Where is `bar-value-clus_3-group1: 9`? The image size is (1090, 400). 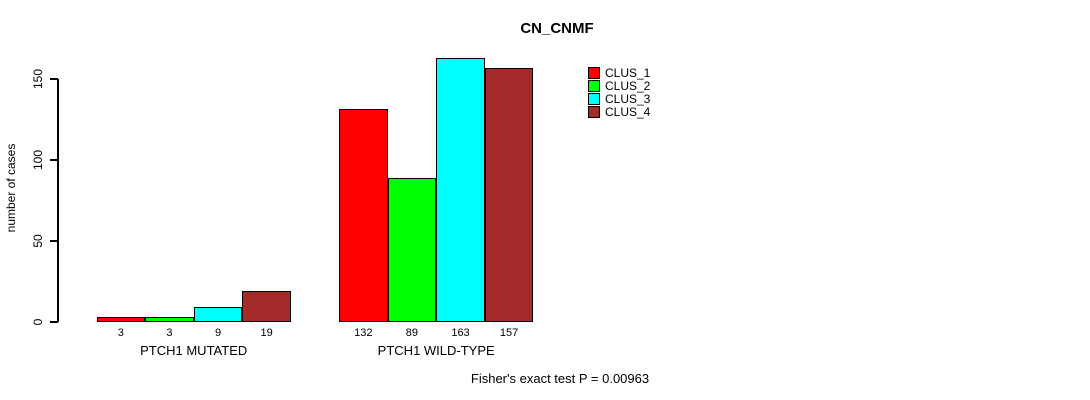 bar-value-clus_3-group1: 9 is located at coordinates (218, 333).